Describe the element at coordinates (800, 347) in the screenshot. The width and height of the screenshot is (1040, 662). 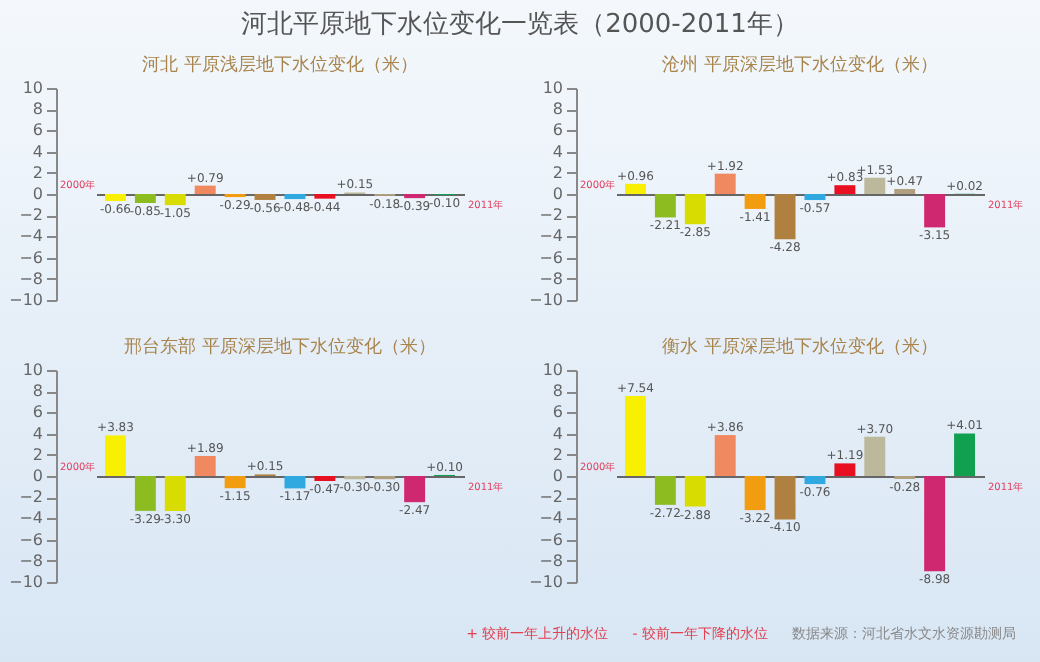
I see `chart-title: 衡水 平原深层地下水位变化（米）` at that location.